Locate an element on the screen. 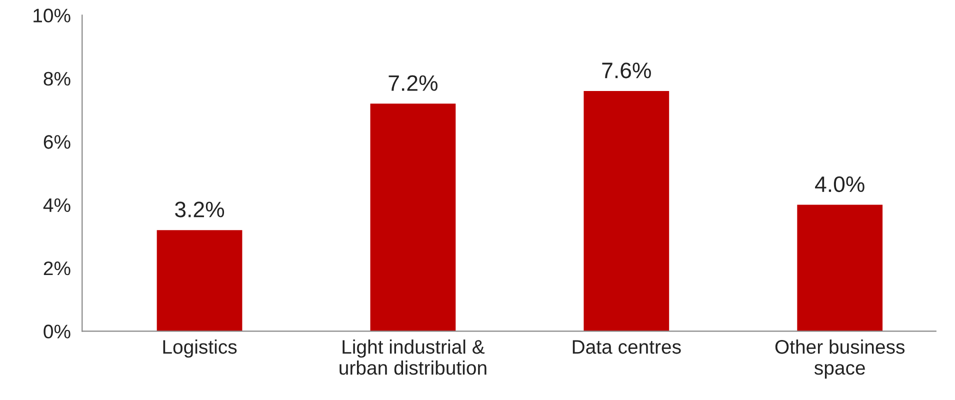 The image size is (955, 400). x-tick-label: Logistics is located at coordinates (200, 349).